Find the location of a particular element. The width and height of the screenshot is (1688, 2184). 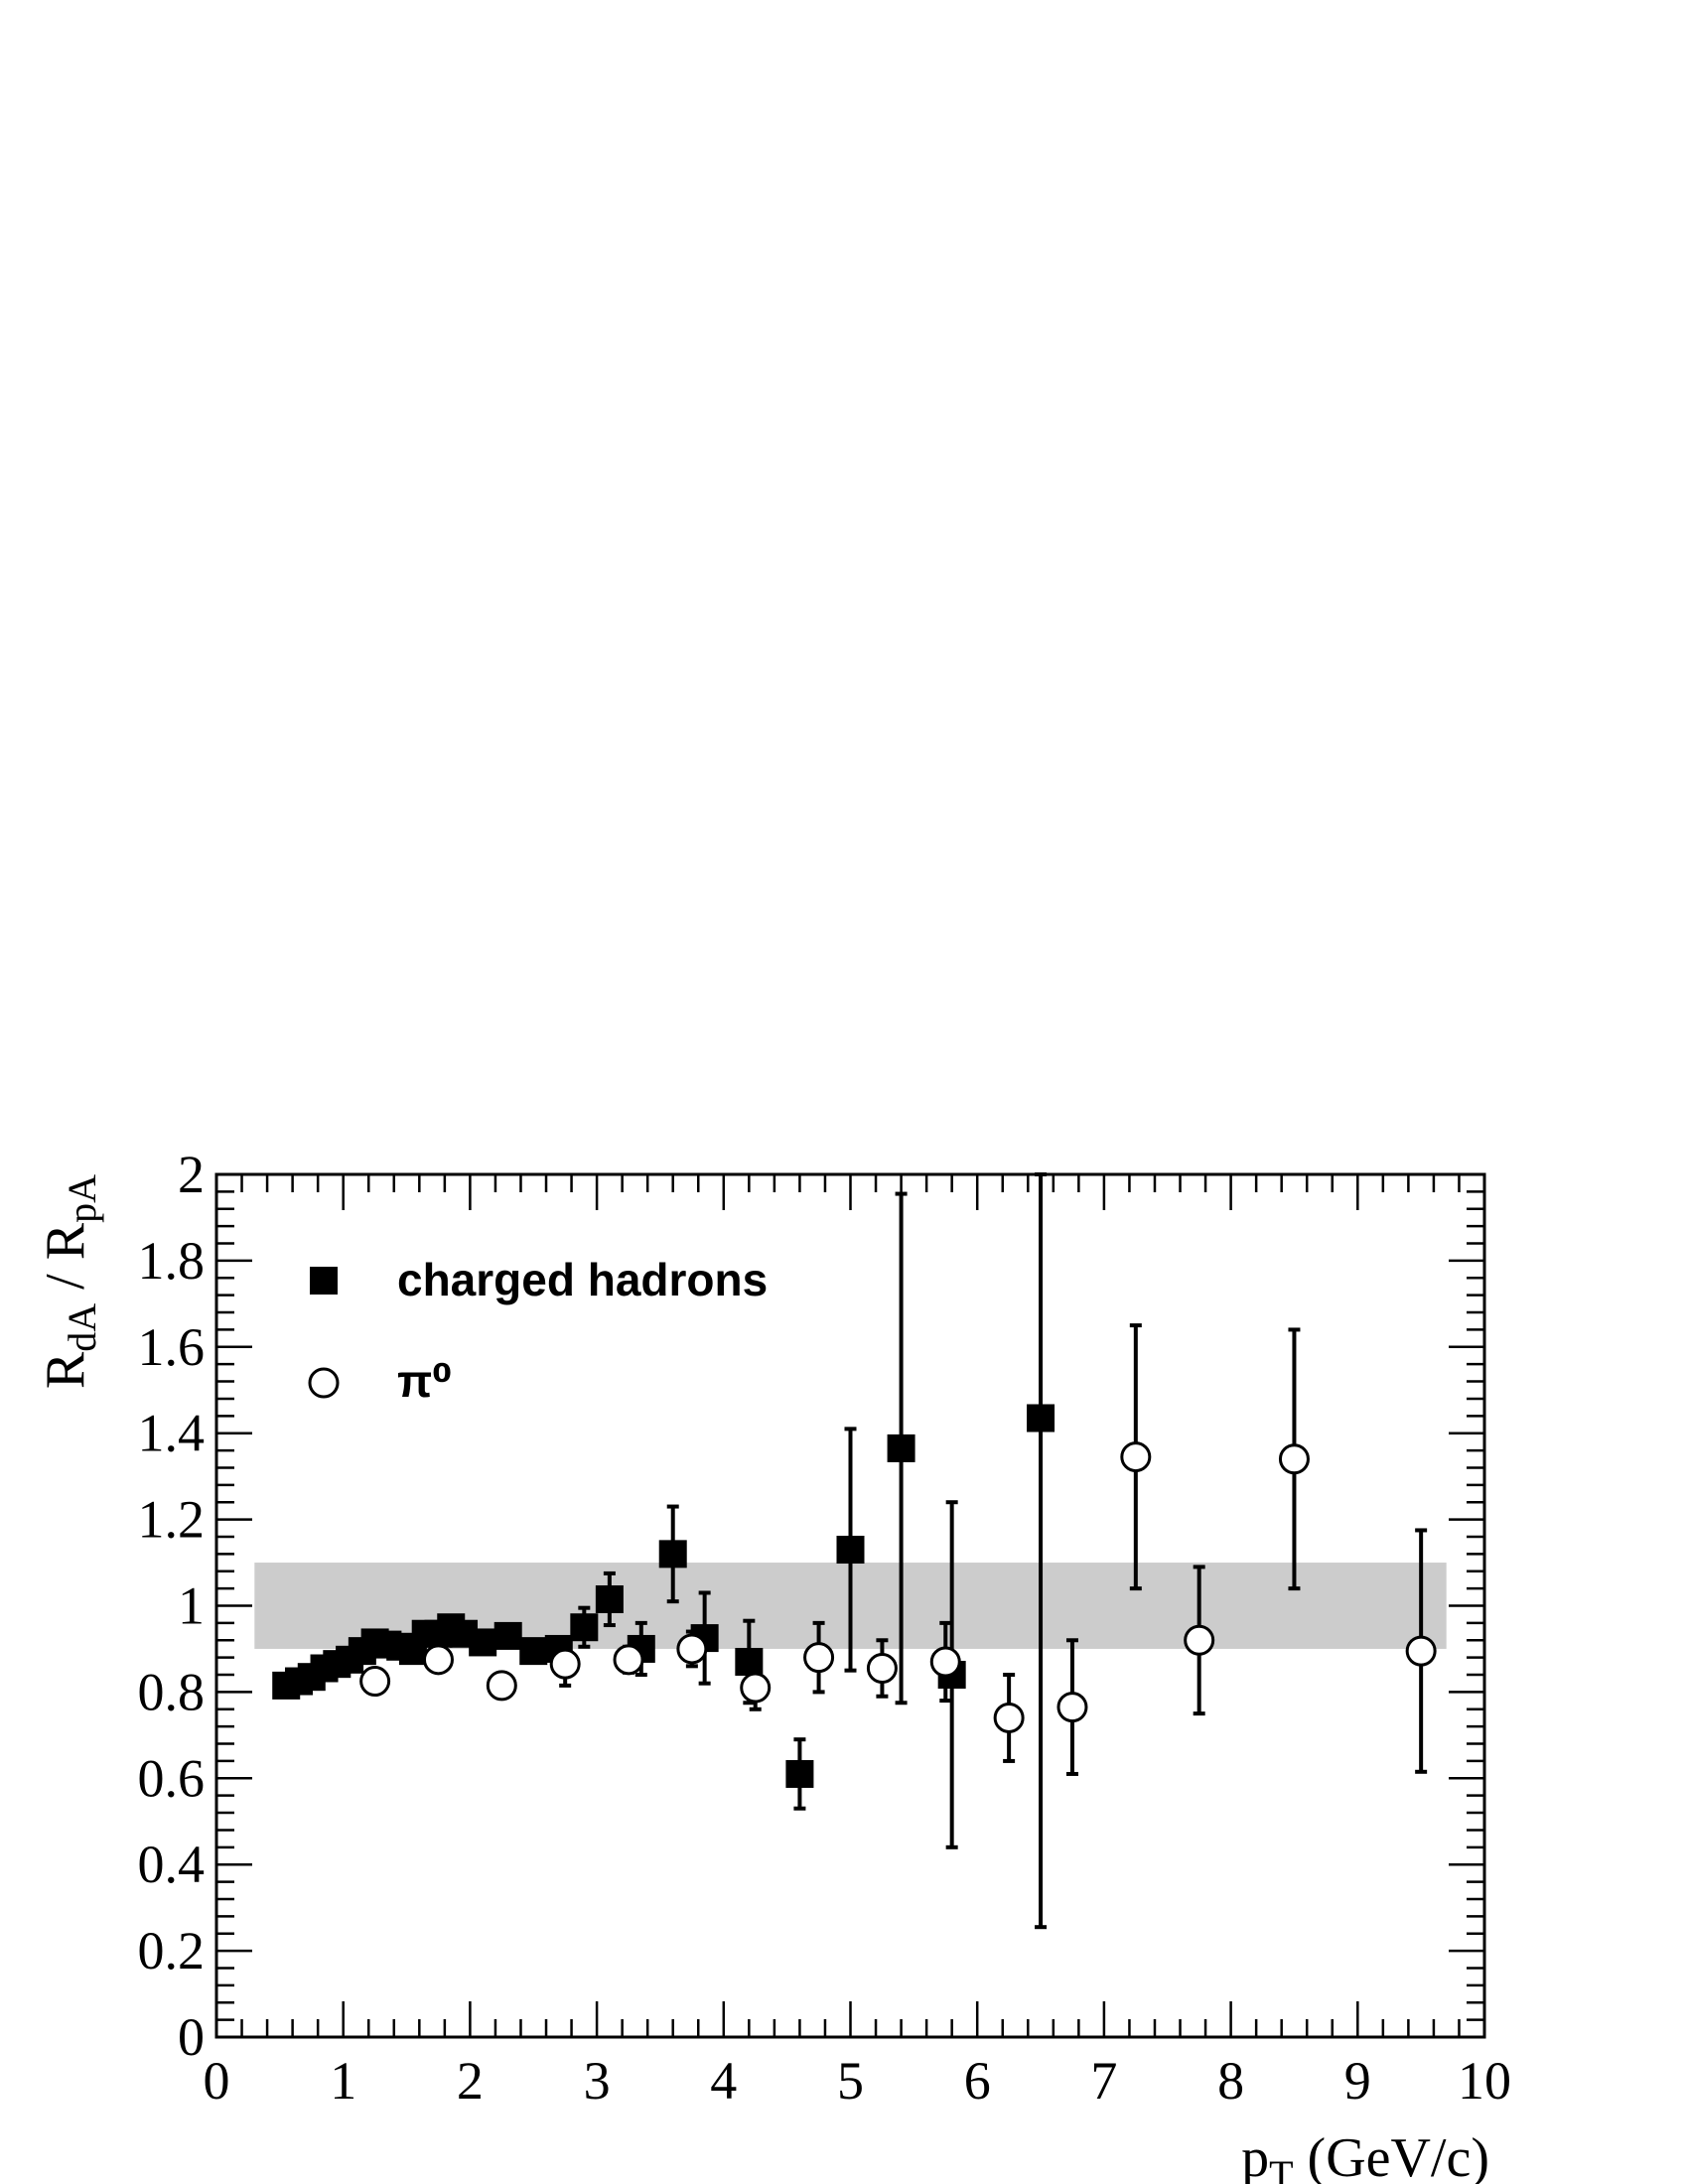

y-tick-labels: 0 0.2 0.4 0.6 0.8 1 1.2 1.4 1.6 1.8 2 is located at coordinates (172, 1606).